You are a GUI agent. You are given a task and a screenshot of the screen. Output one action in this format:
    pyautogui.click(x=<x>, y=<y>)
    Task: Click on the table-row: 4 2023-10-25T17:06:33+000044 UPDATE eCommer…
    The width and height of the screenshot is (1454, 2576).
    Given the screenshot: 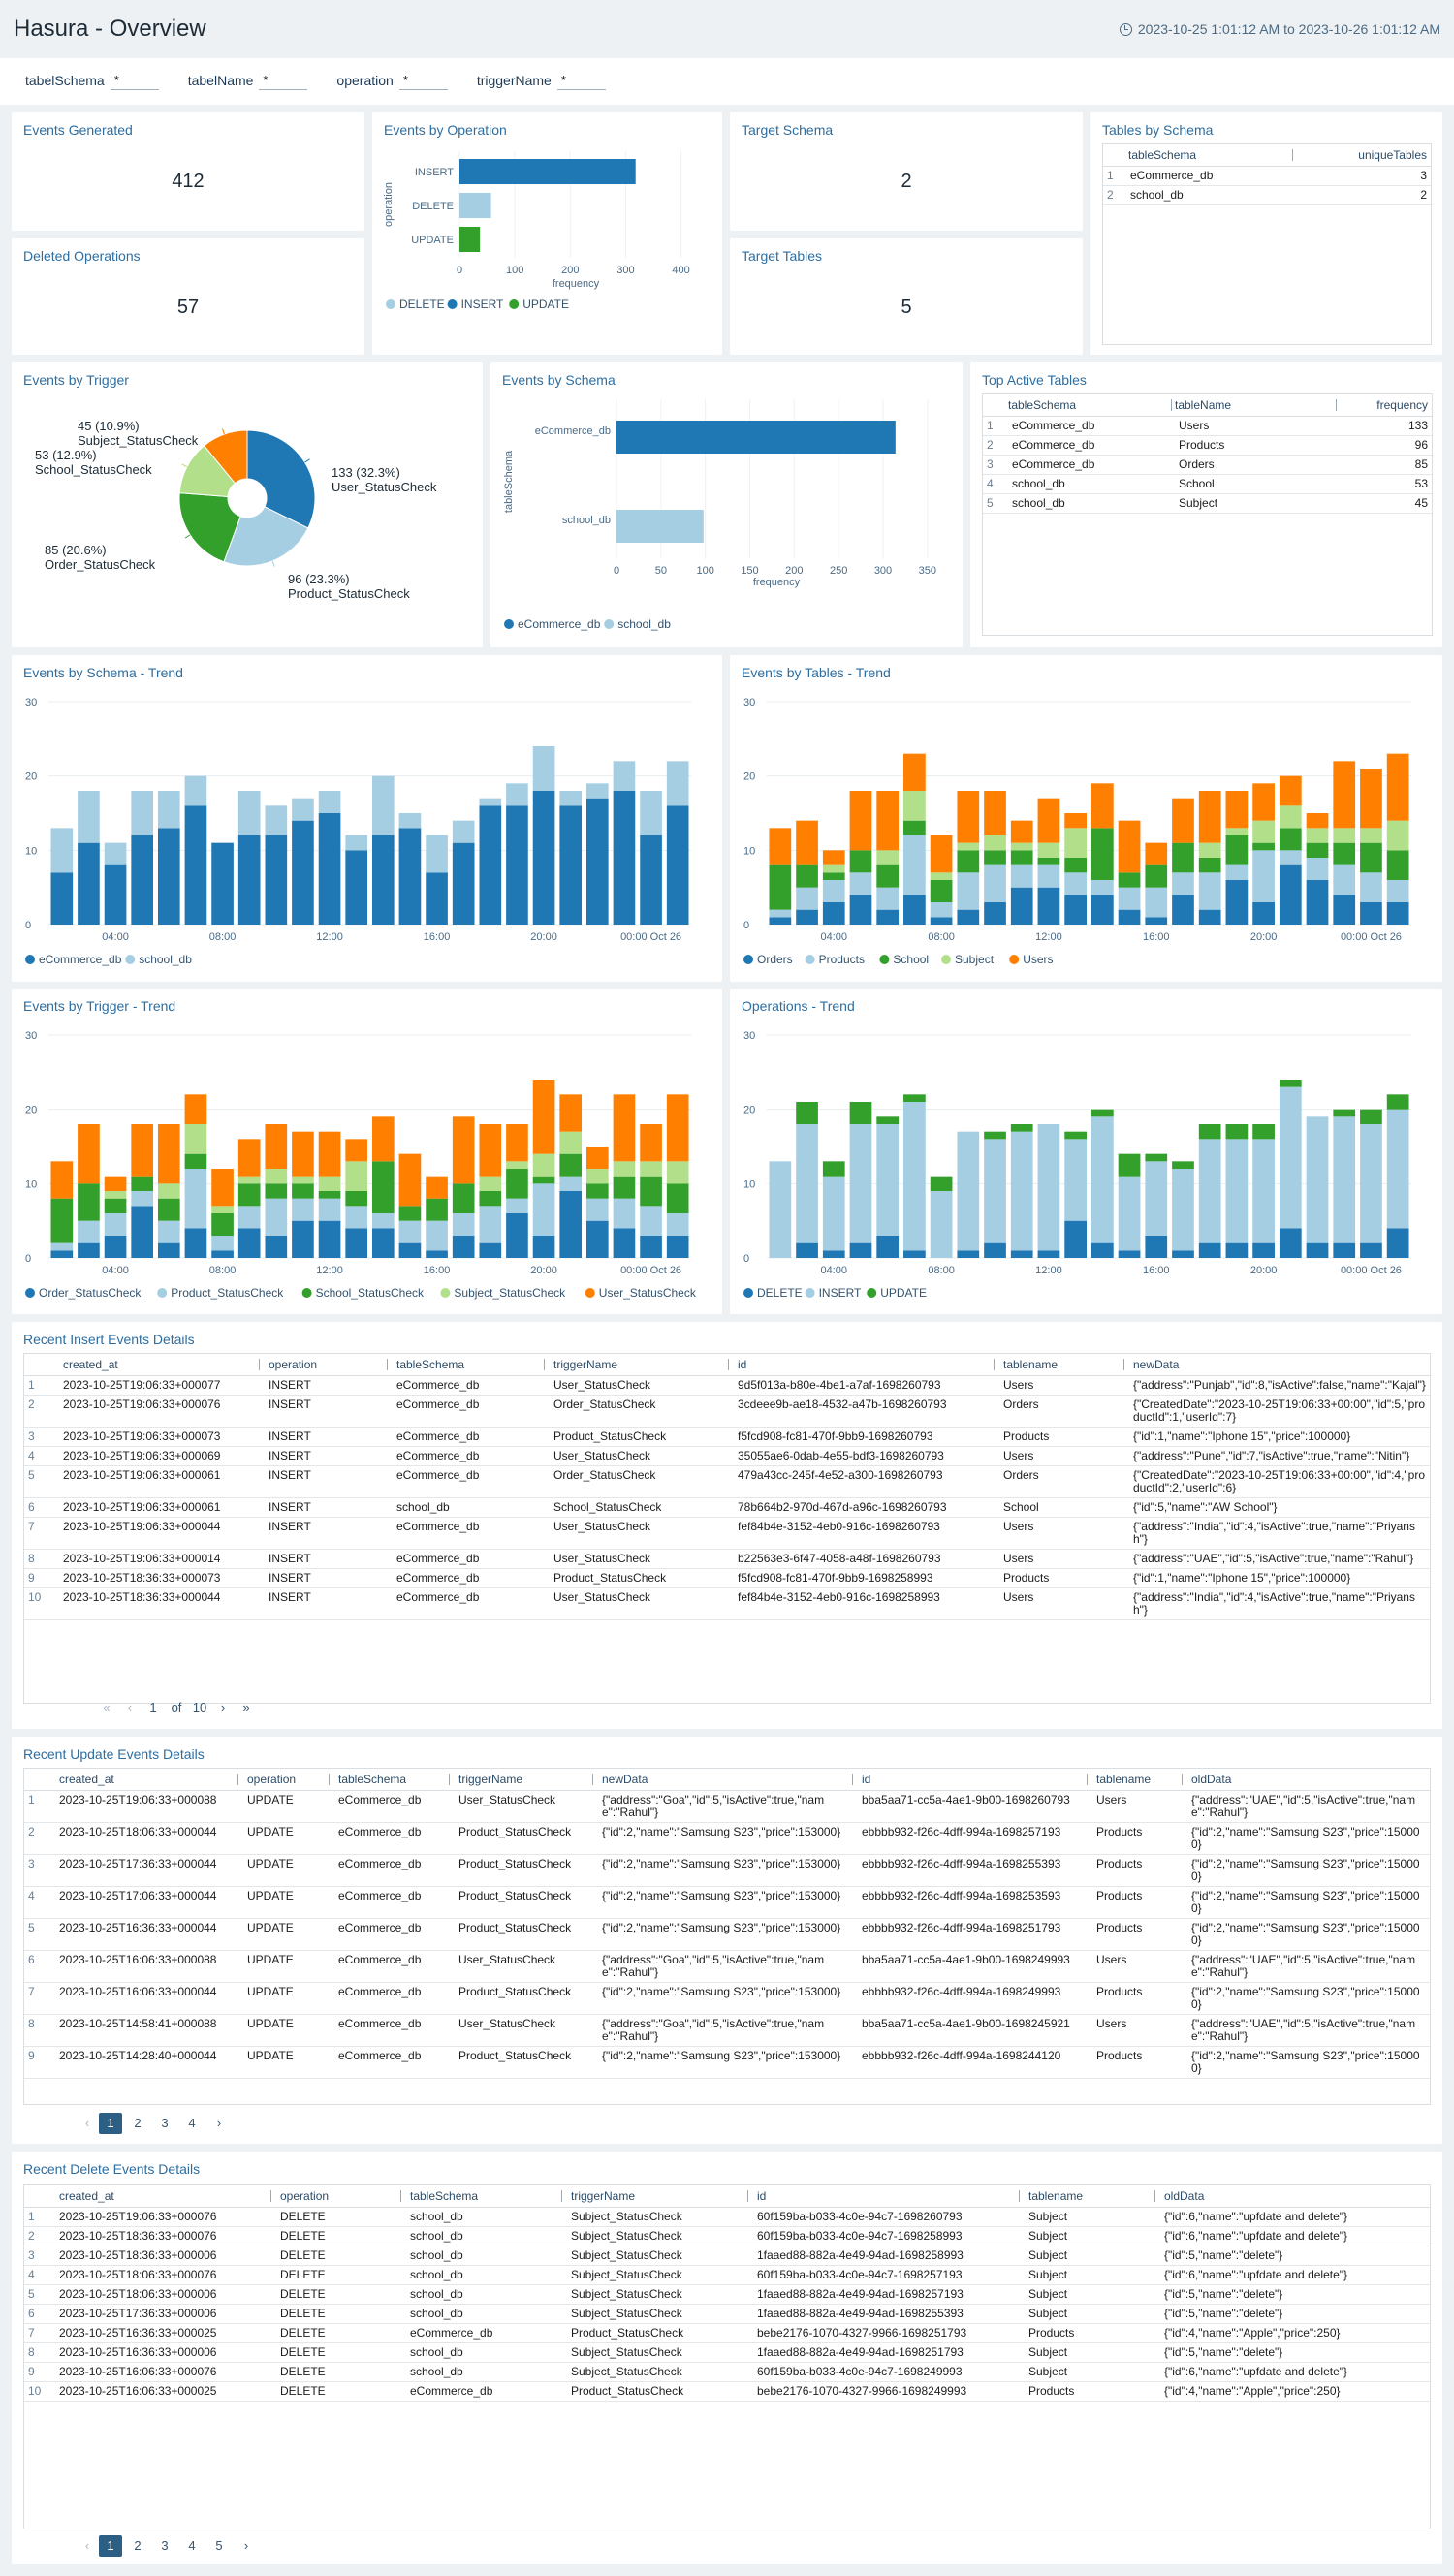 What is the action you would take?
    pyautogui.click(x=727, y=1902)
    